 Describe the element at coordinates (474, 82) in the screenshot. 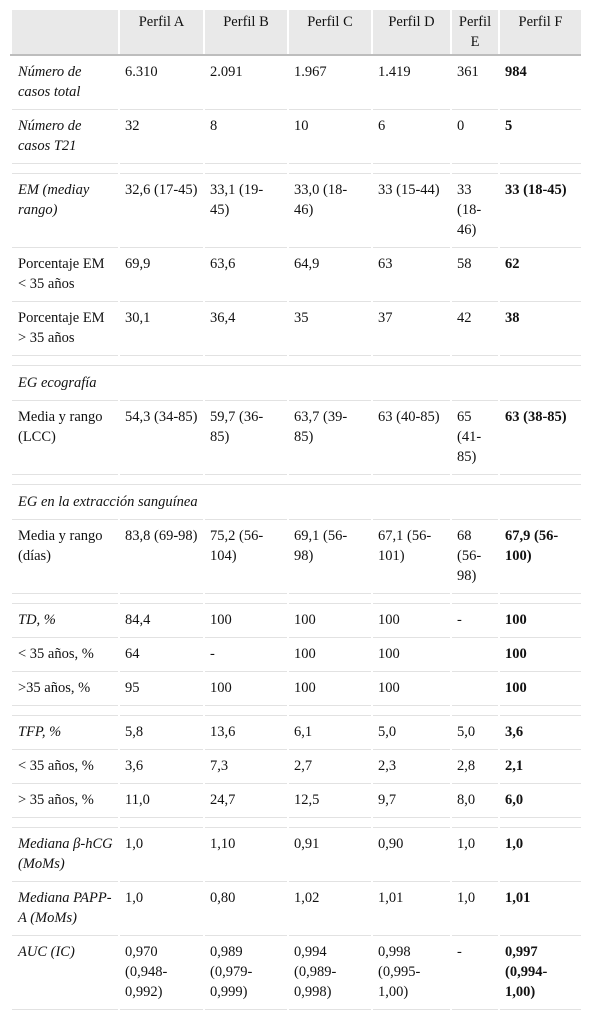

I see `cell: 361` at that location.